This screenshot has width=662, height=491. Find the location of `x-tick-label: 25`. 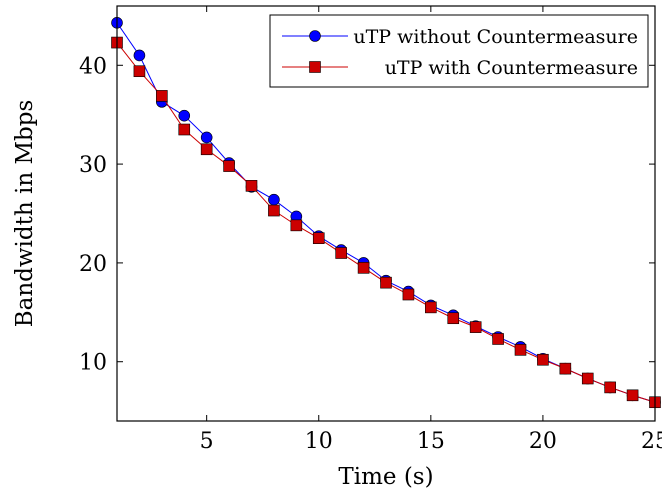

x-tick-label: 25 is located at coordinates (651, 441).